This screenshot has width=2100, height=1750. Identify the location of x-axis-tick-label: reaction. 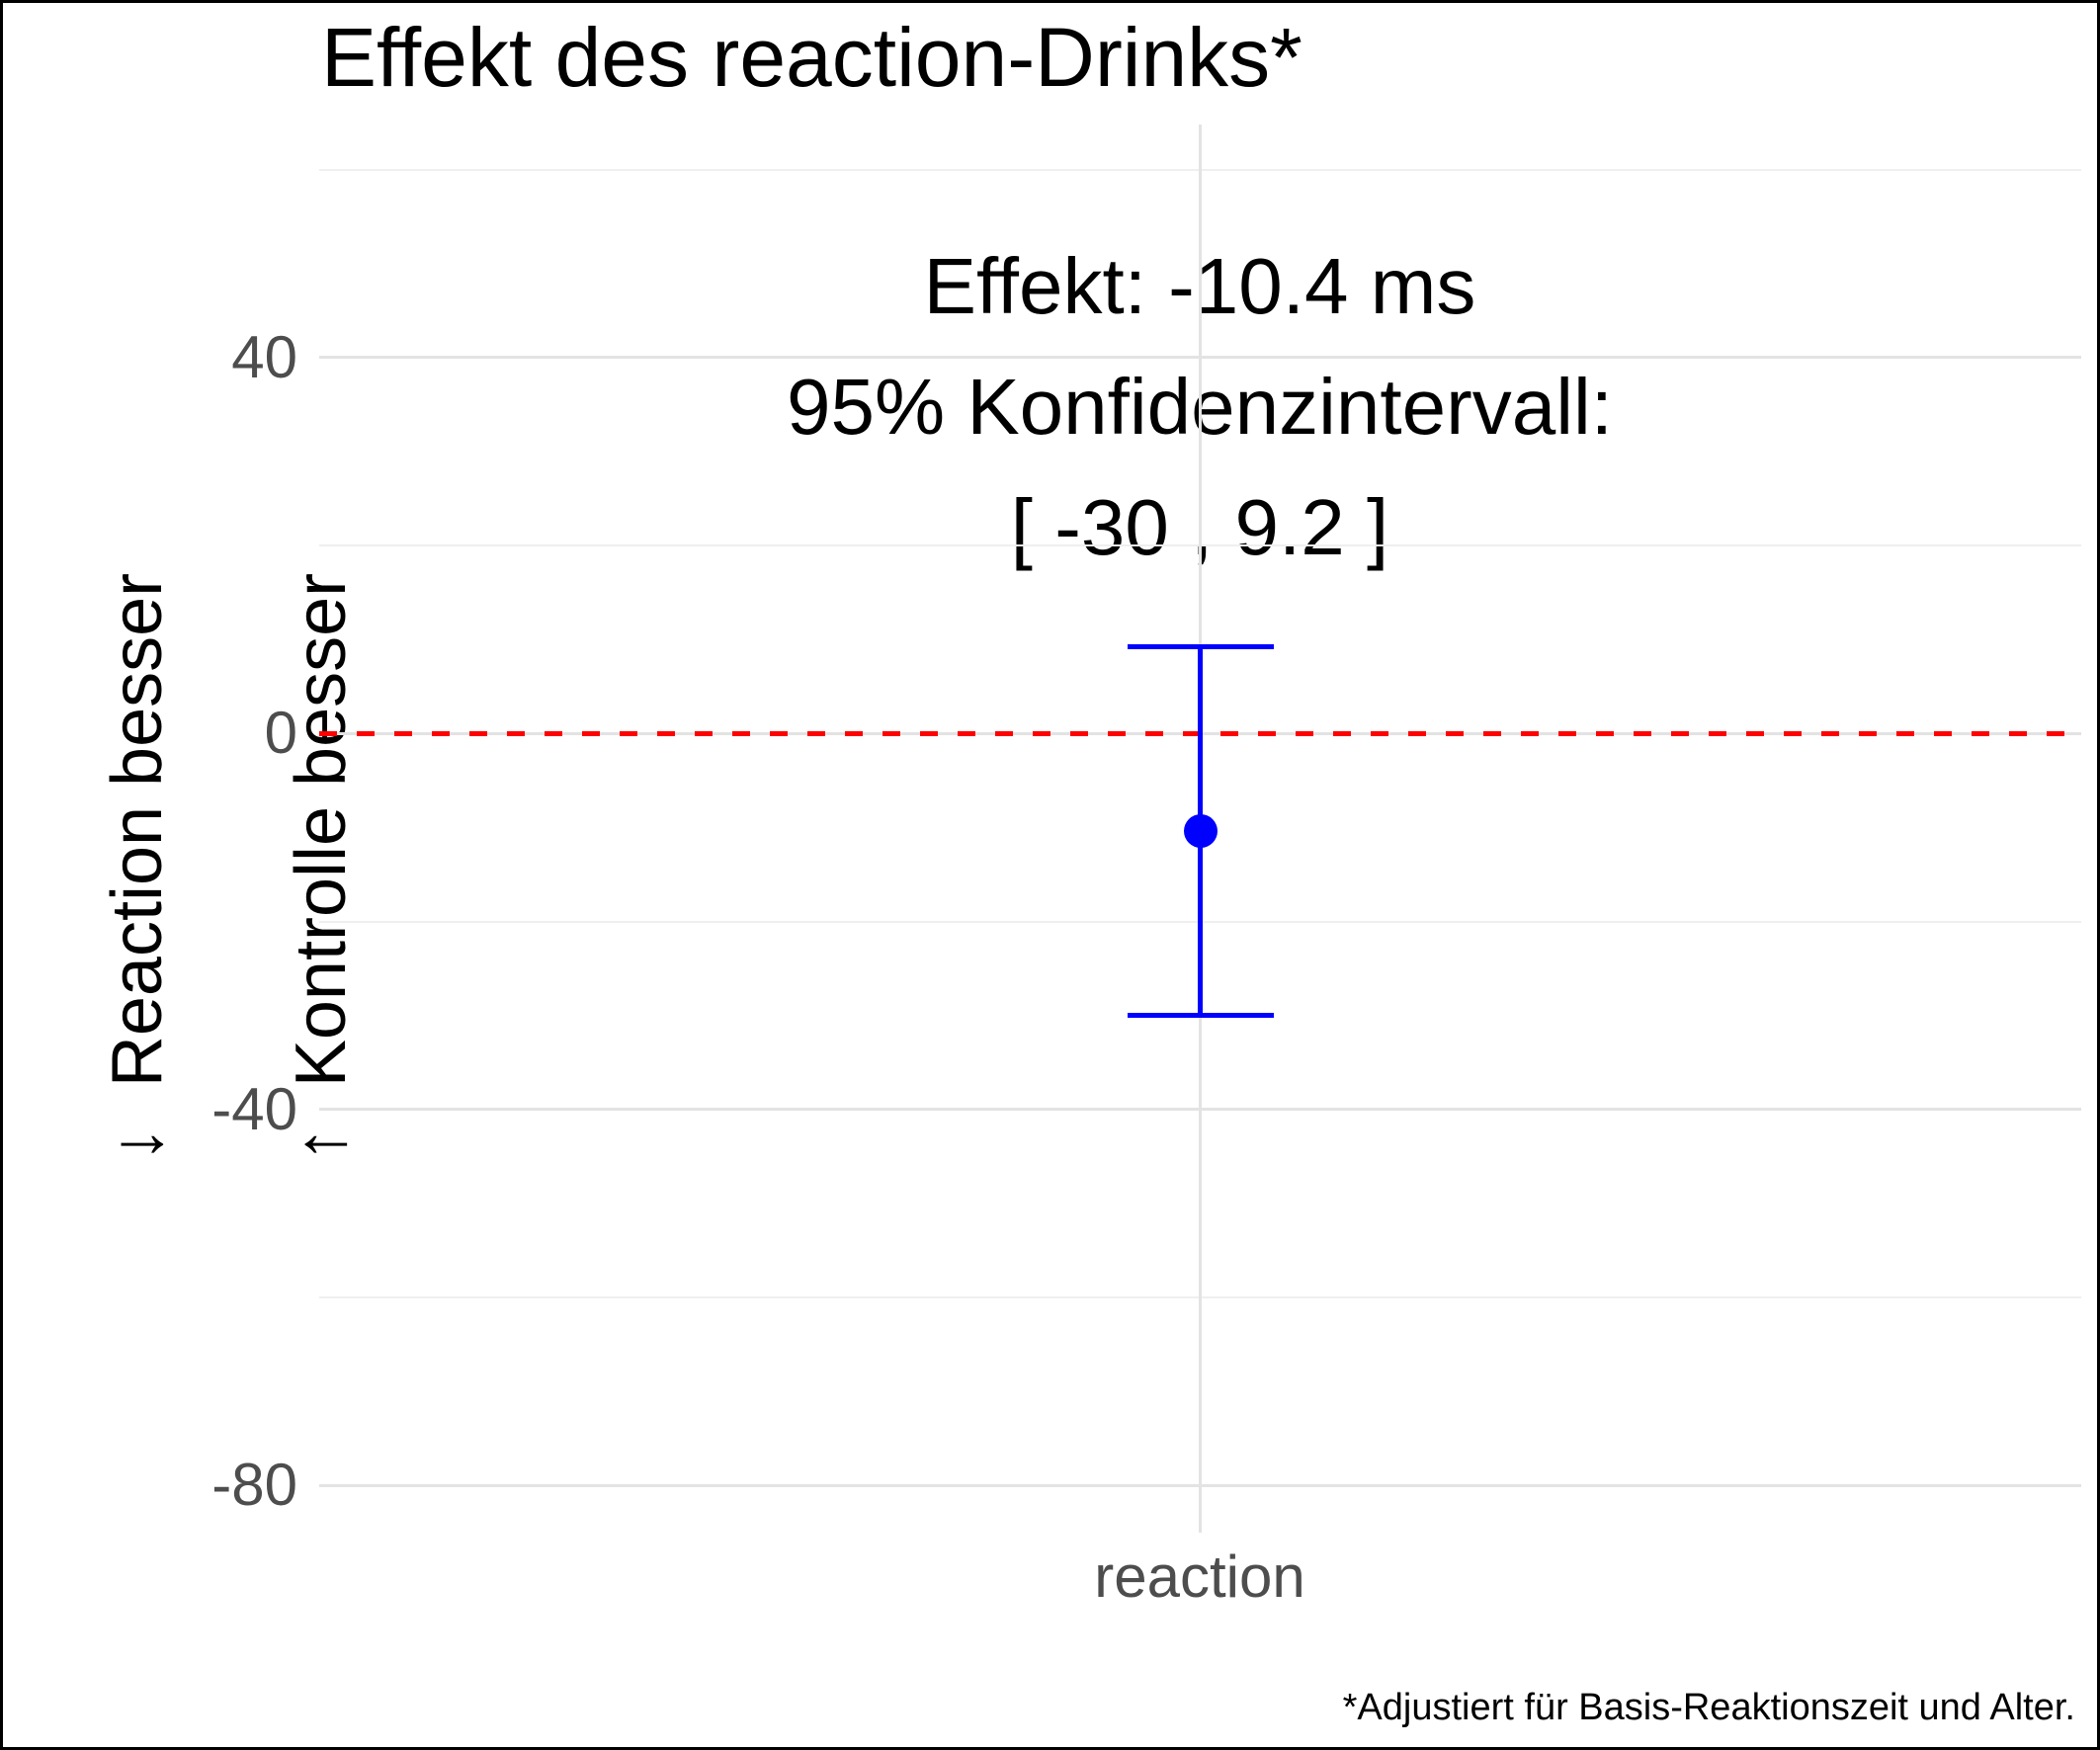
(1199, 1576).